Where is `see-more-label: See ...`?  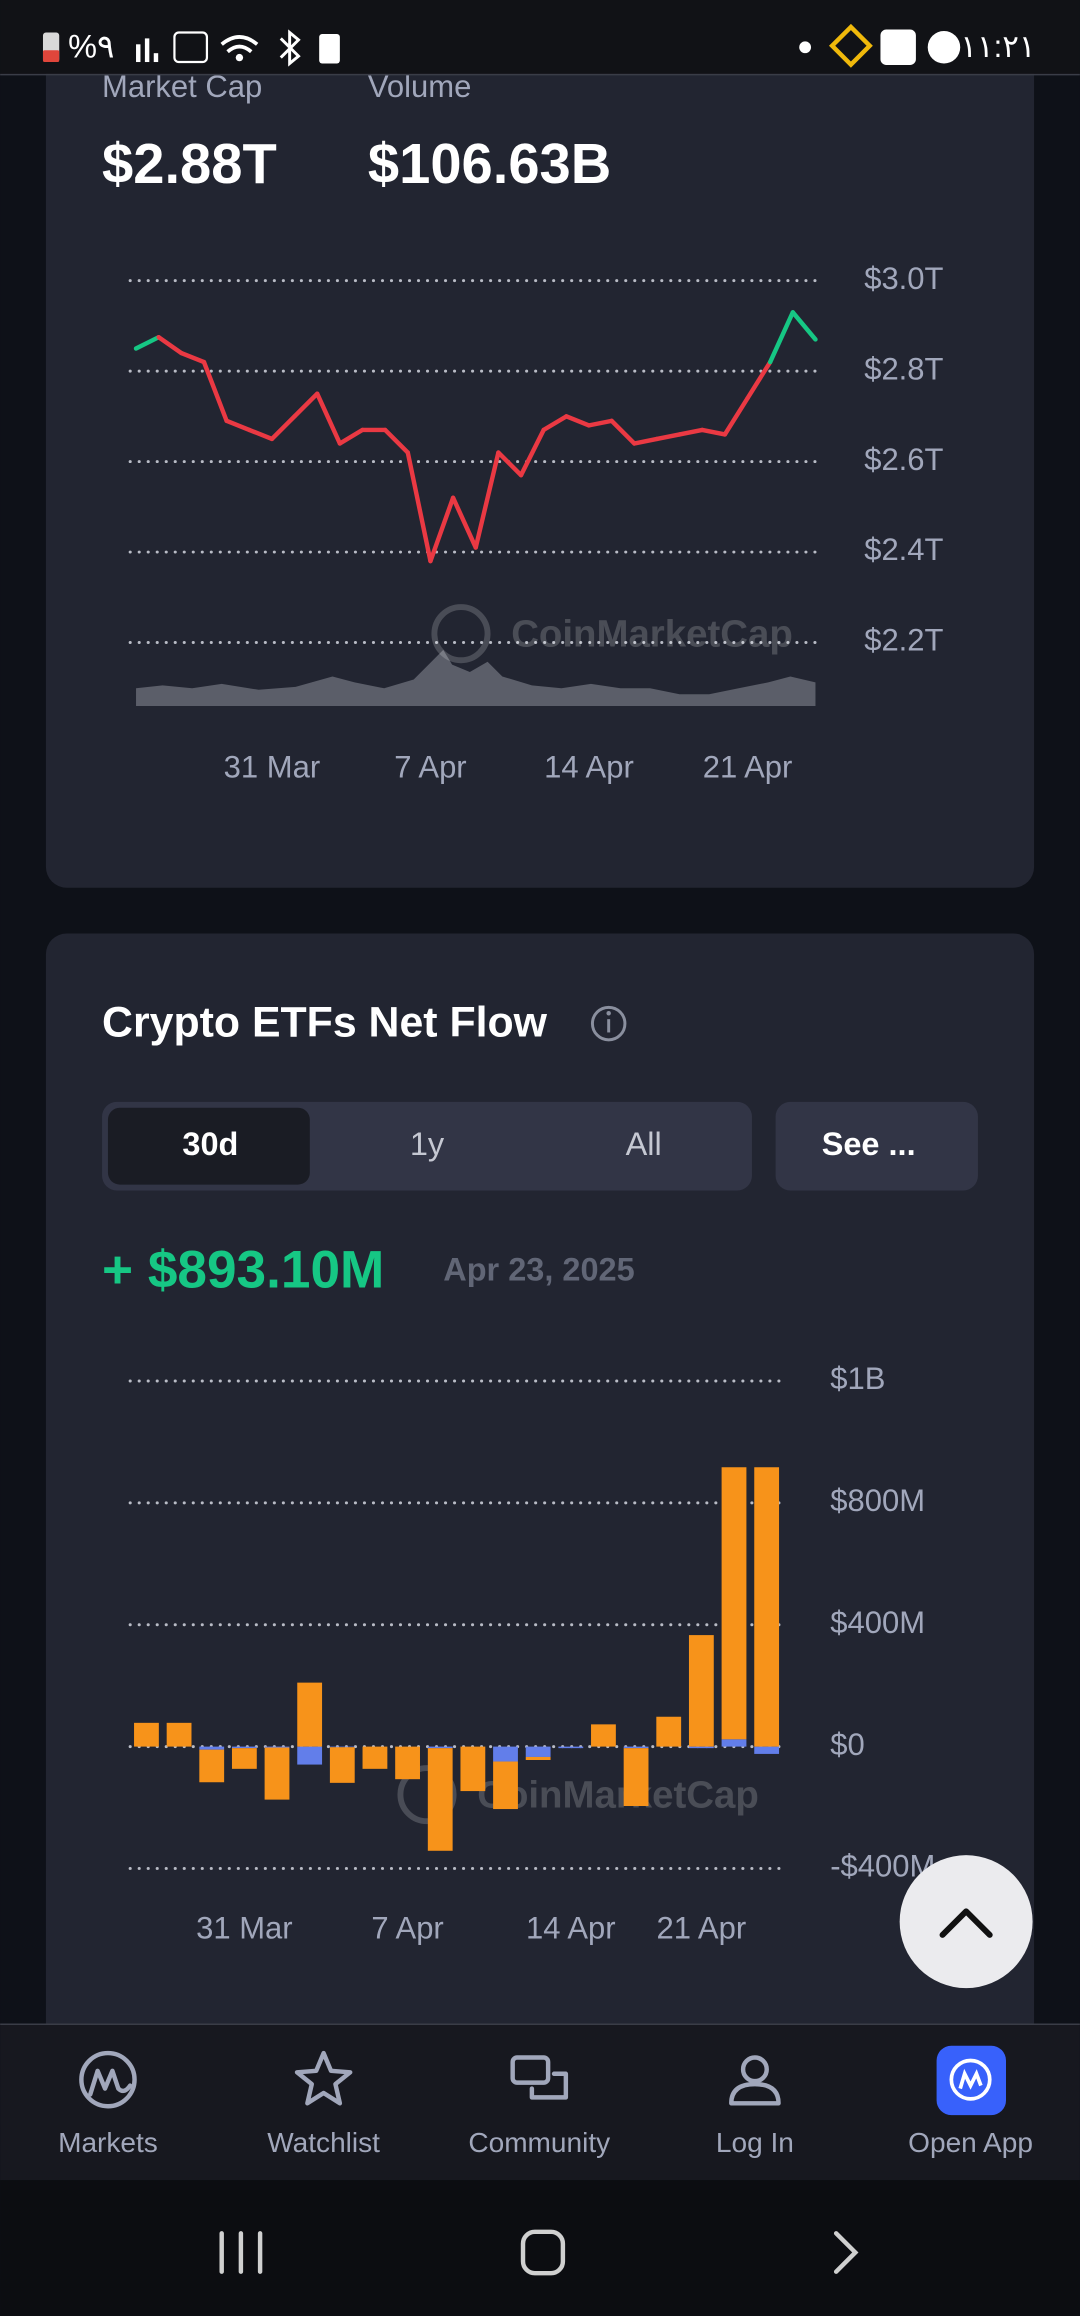
see-more-label: See ... is located at coordinates (869, 1144).